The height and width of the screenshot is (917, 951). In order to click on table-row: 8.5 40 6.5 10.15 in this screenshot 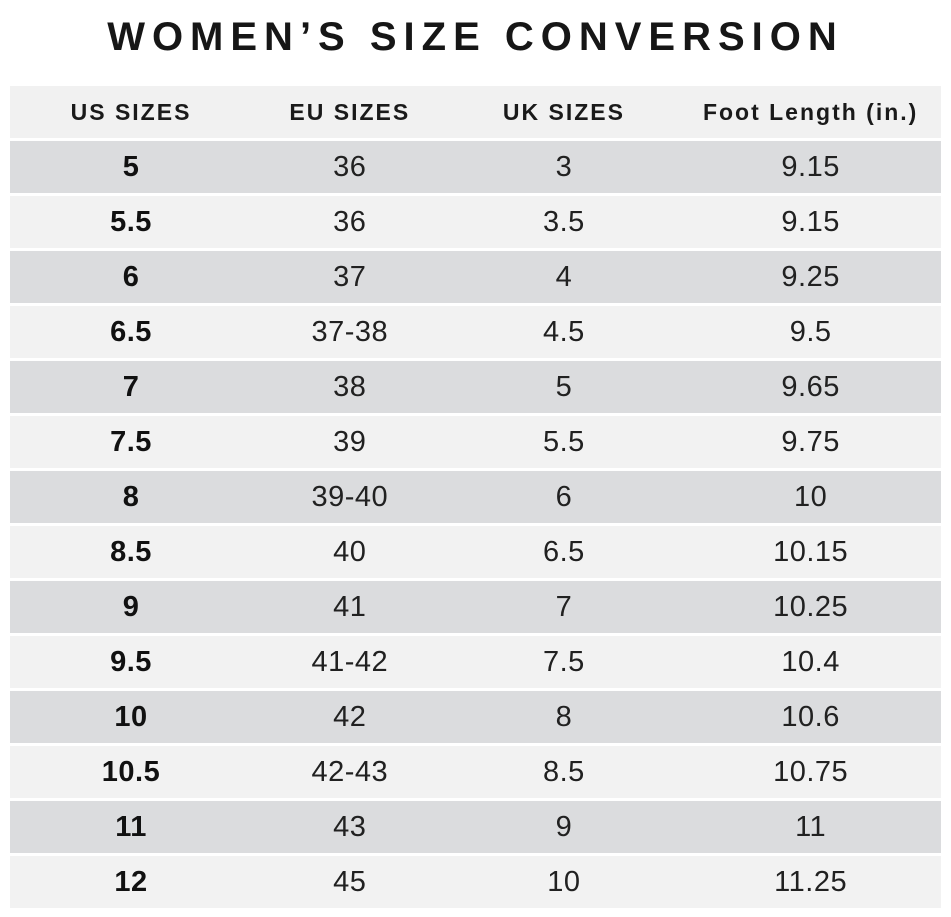, I will do `click(475, 552)`.